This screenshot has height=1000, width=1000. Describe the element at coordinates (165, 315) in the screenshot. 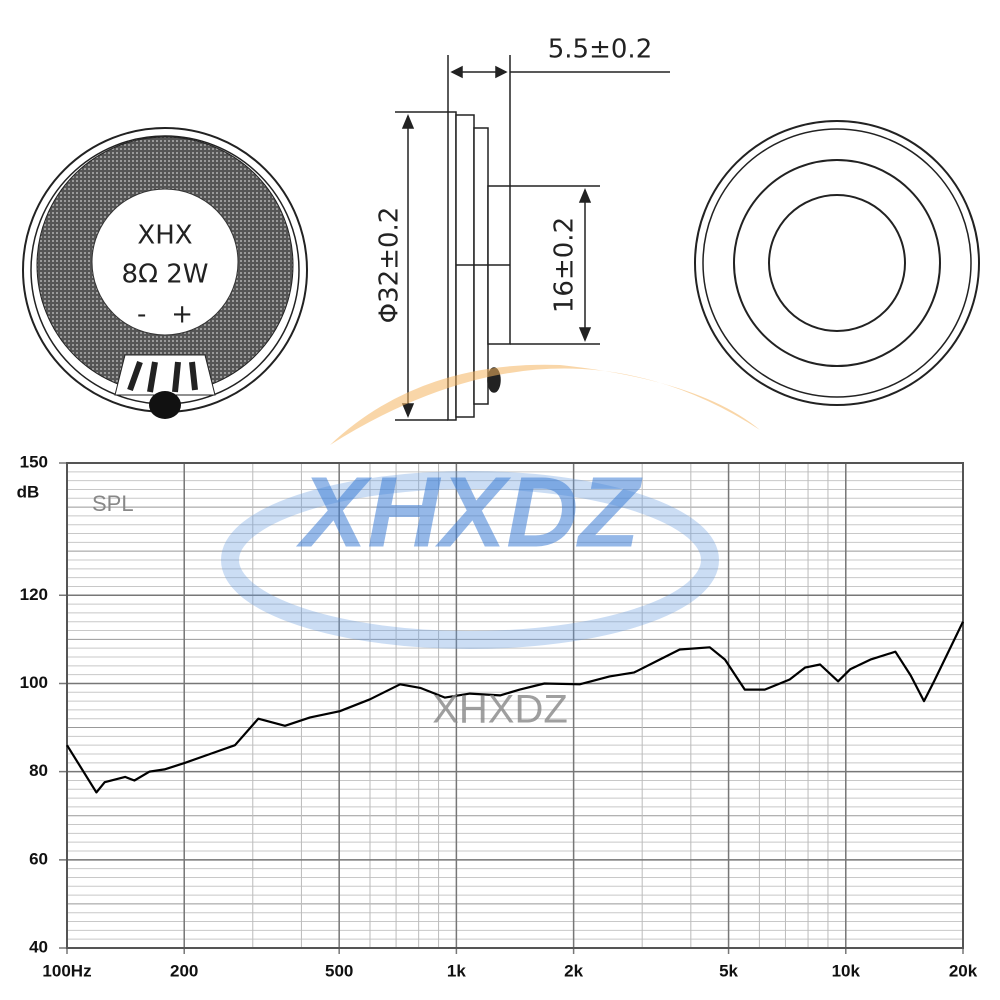

I see `terminals: - +` at that location.